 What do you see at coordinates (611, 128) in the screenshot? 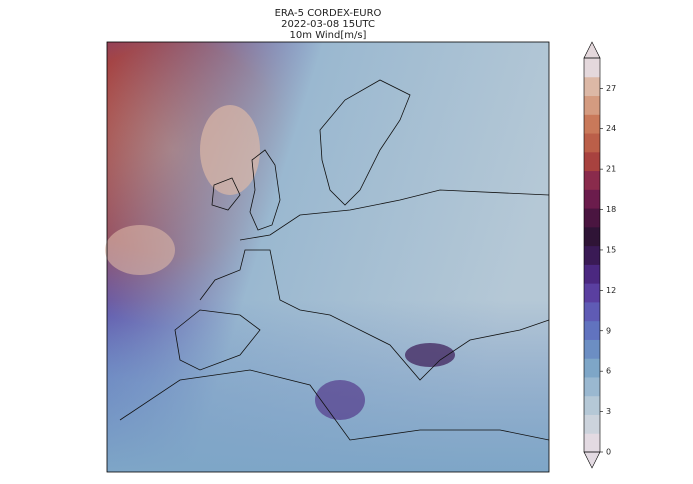
I see `colorbar-tick-label: 24` at bounding box center [611, 128].